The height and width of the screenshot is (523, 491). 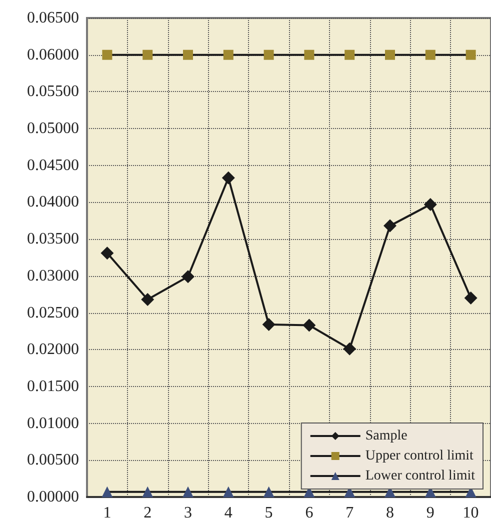 What do you see at coordinates (53, 386) in the screenshot?
I see `y-tick-label: 0.01500` at bounding box center [53, 386].